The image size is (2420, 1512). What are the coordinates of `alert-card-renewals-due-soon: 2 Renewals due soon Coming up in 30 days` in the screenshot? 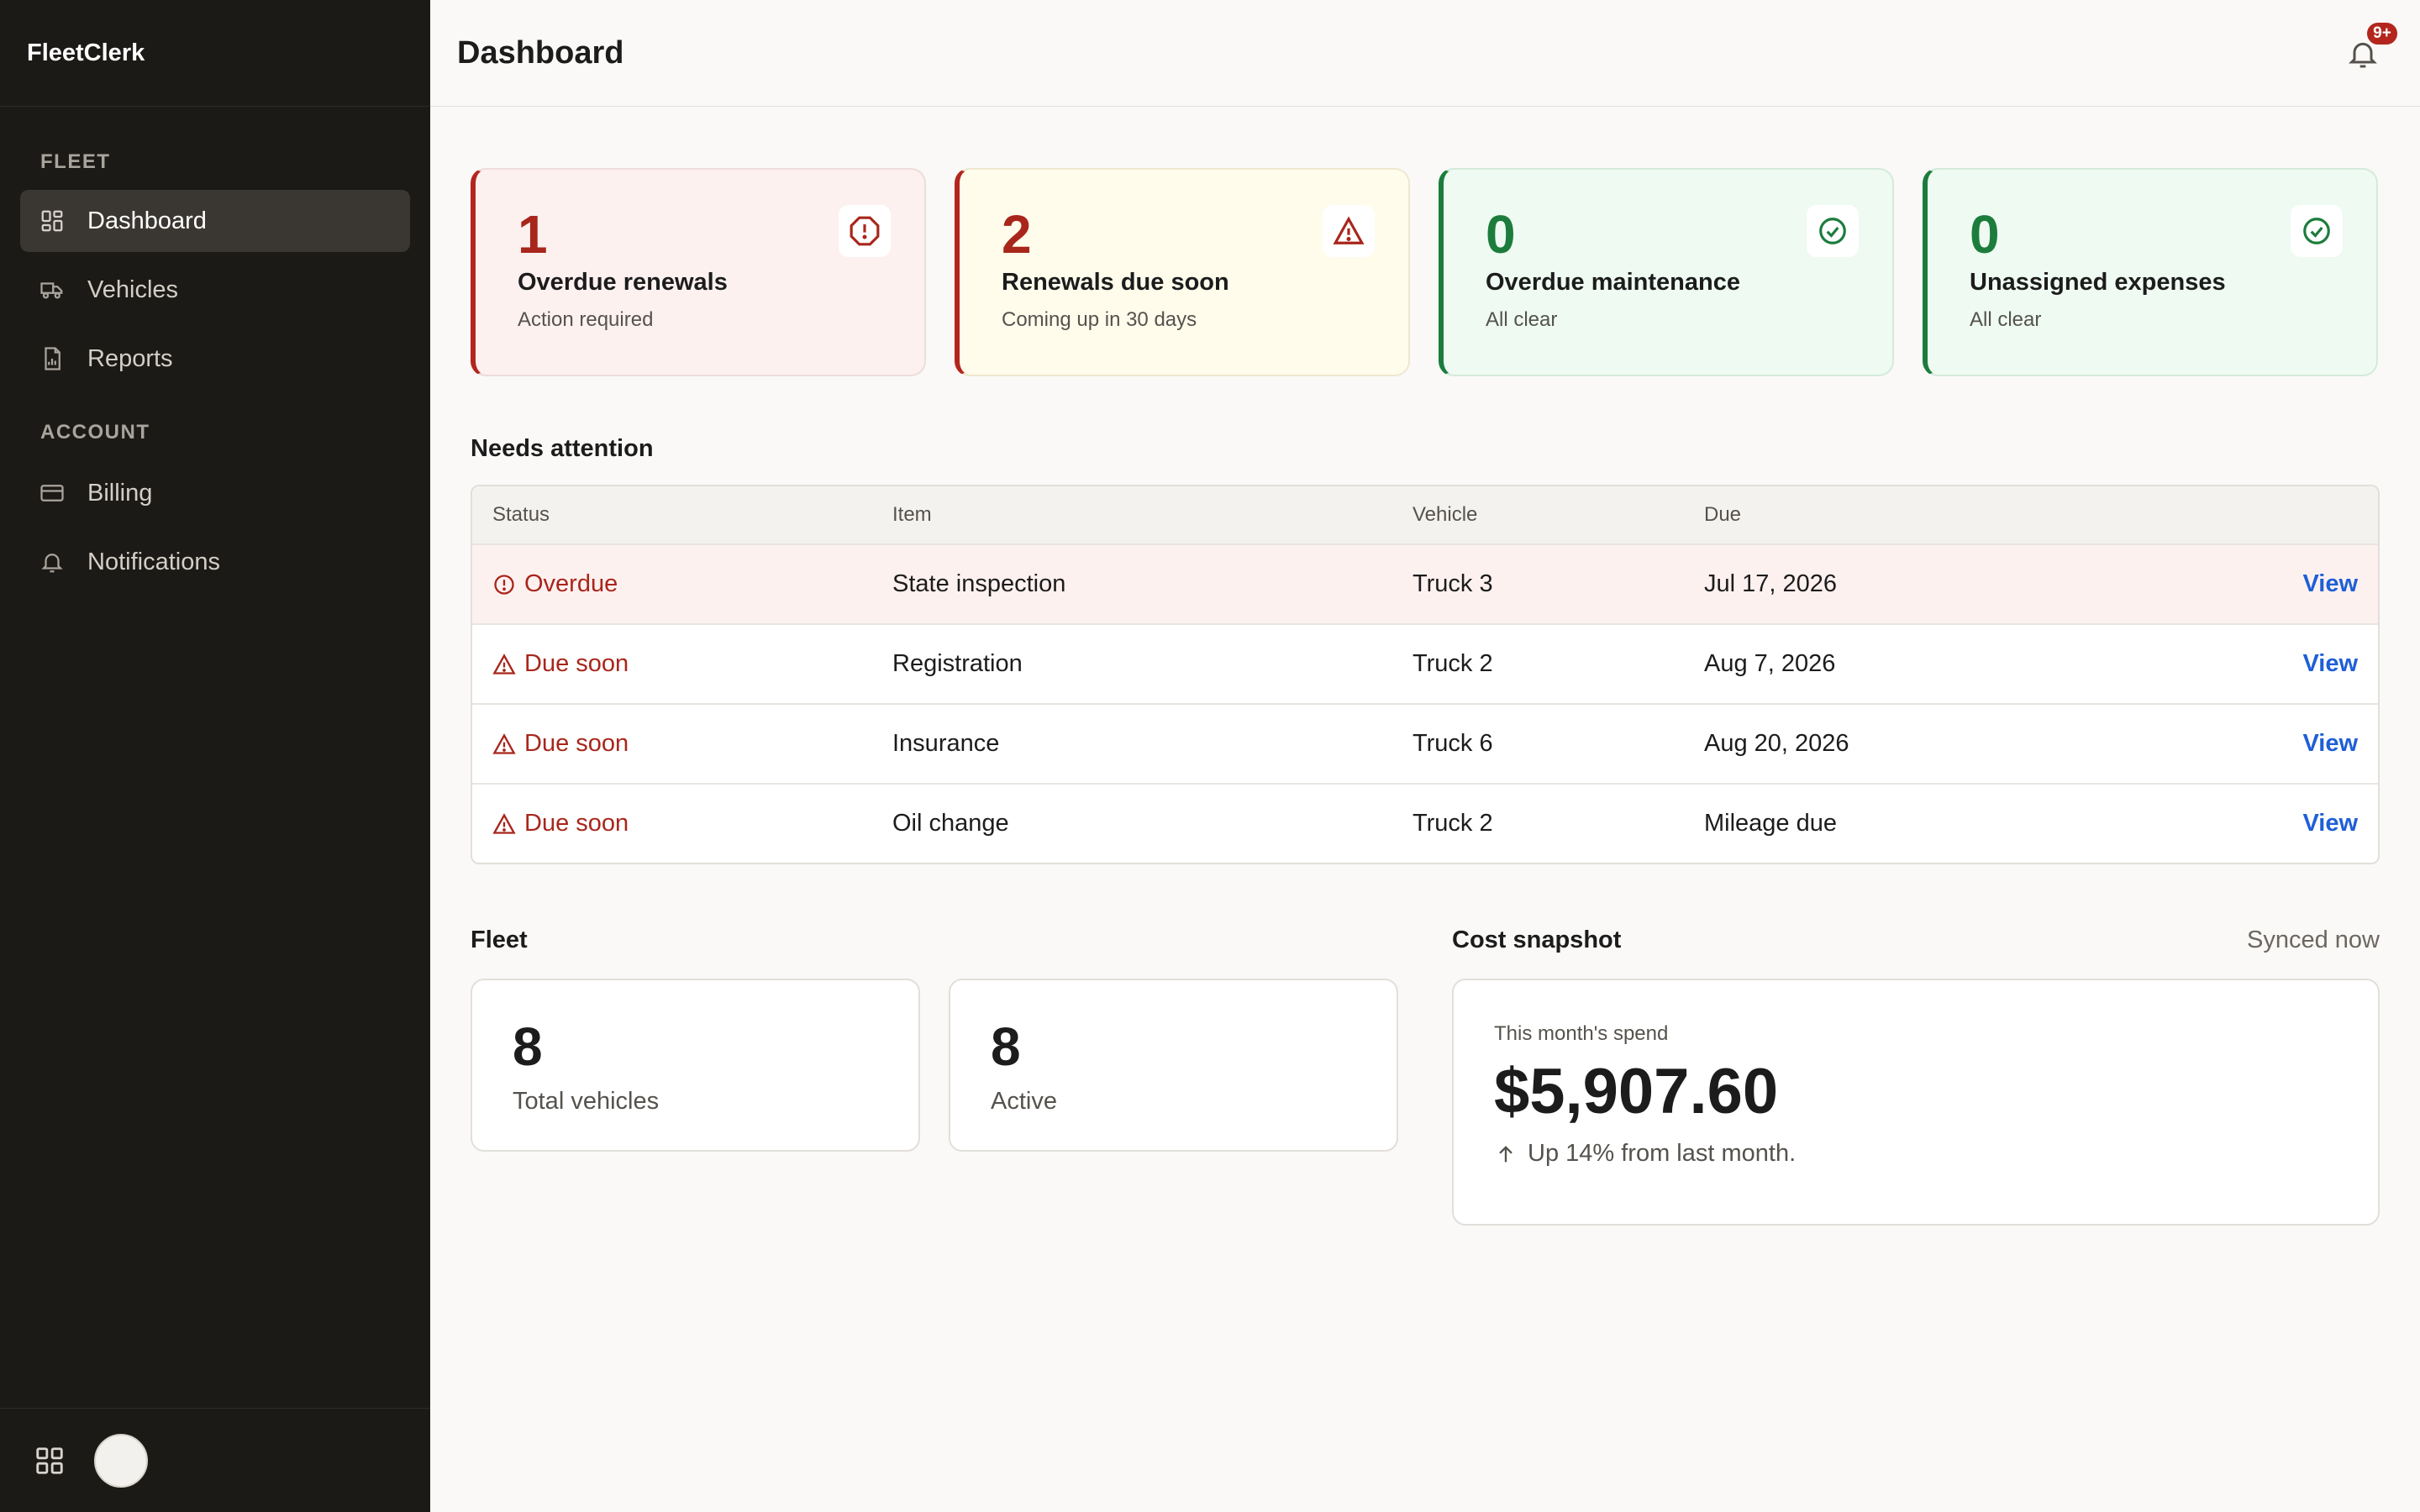 It's located at (1182, 272).